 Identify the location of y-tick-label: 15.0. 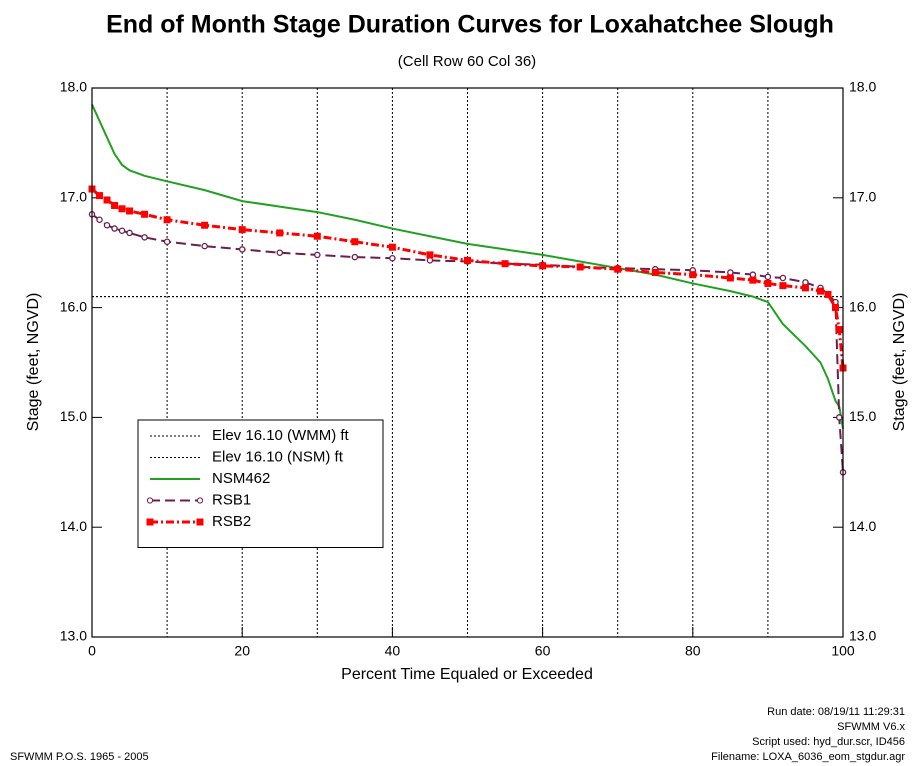
(73, 416).